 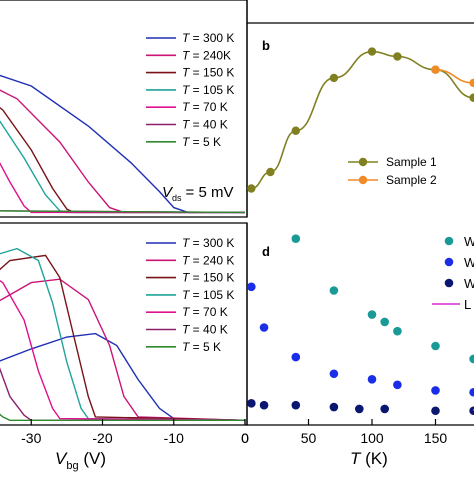 What do you see at coordinates (208, 90) in the screenshot?
I see `tl-legend-label-3: T = 105 K` at bounding box center [208, 90].